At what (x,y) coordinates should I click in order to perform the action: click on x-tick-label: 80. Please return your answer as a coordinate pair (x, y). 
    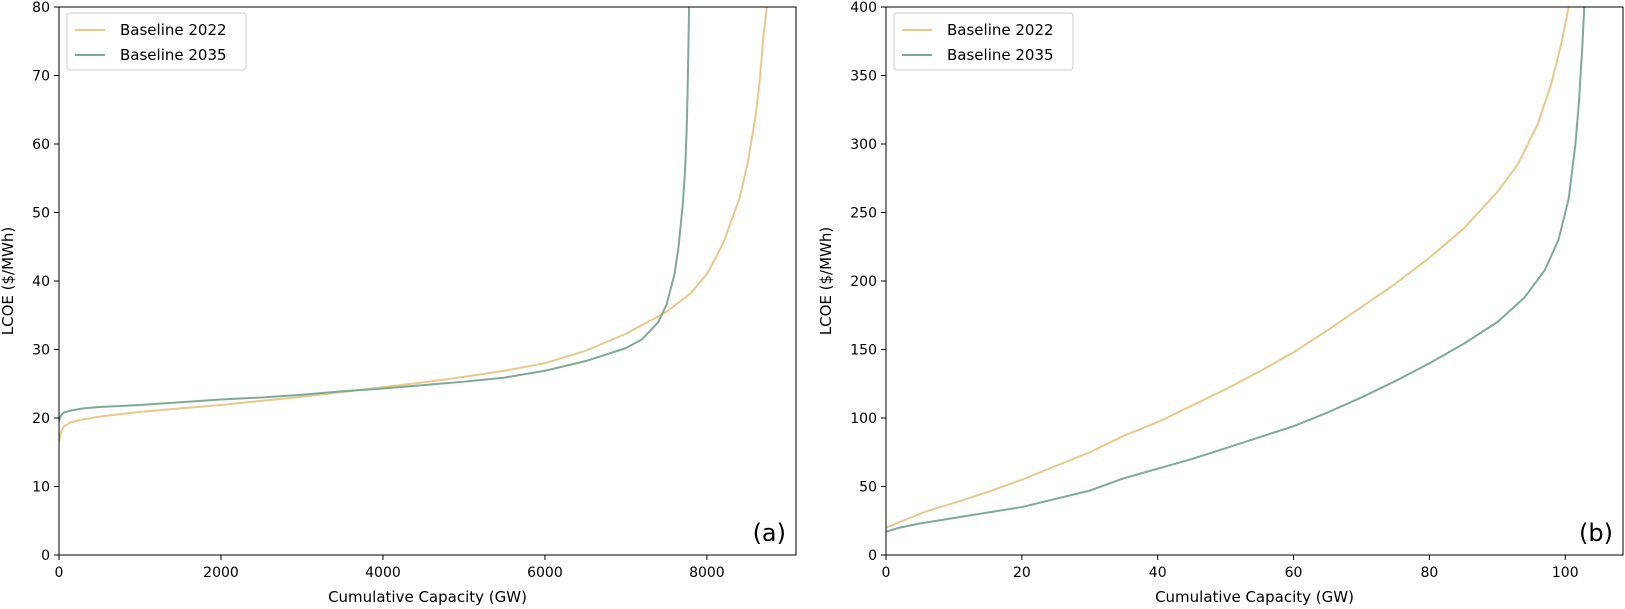
    Looking at the image, I should click on (1429, 573).